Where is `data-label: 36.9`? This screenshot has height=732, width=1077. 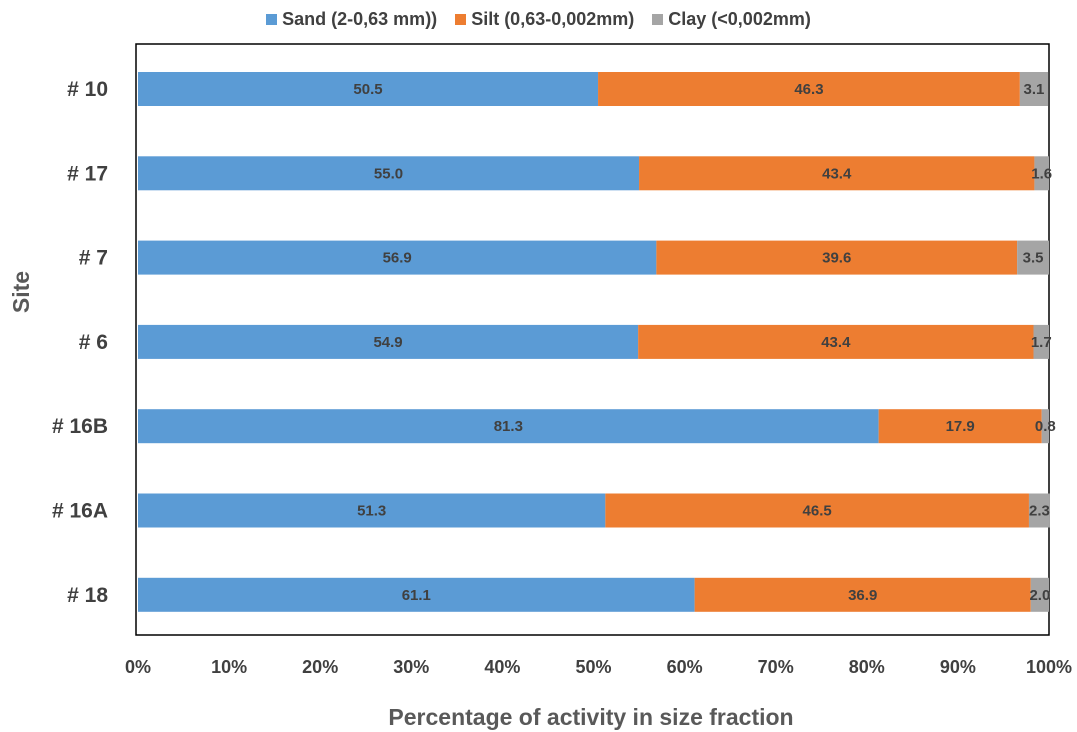
data-label: 36.9 is located at coordinates (862, 595).